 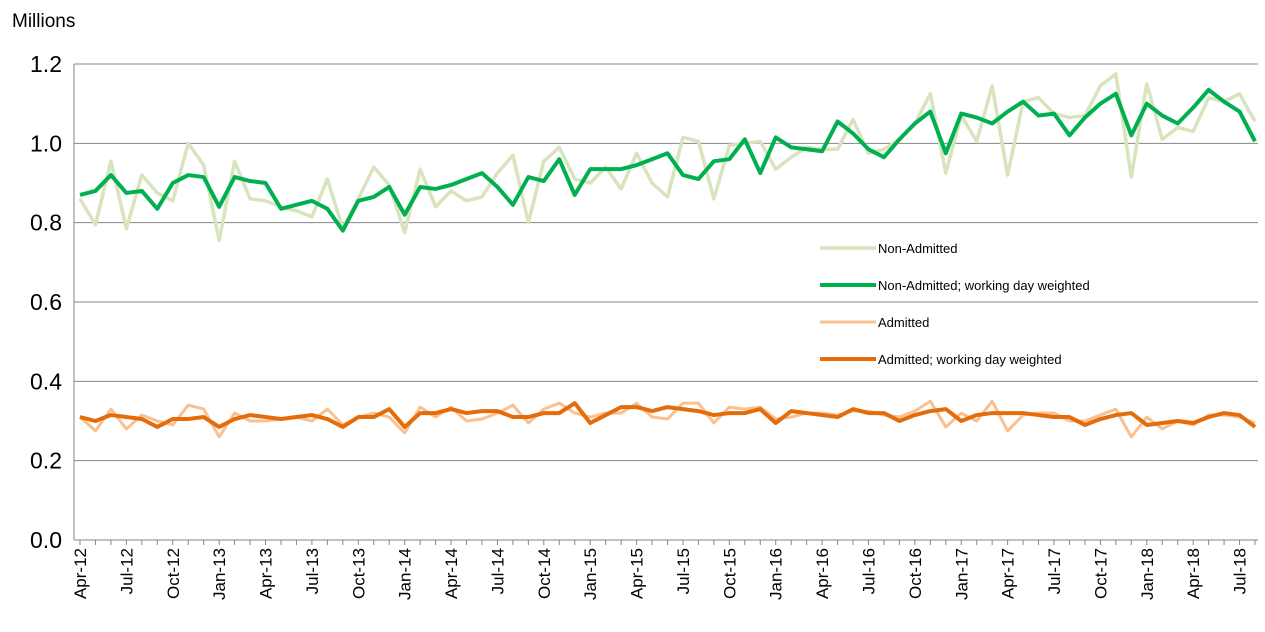 I want to click on x-tick-label: Oct-17, so click(x=1100, y=573).